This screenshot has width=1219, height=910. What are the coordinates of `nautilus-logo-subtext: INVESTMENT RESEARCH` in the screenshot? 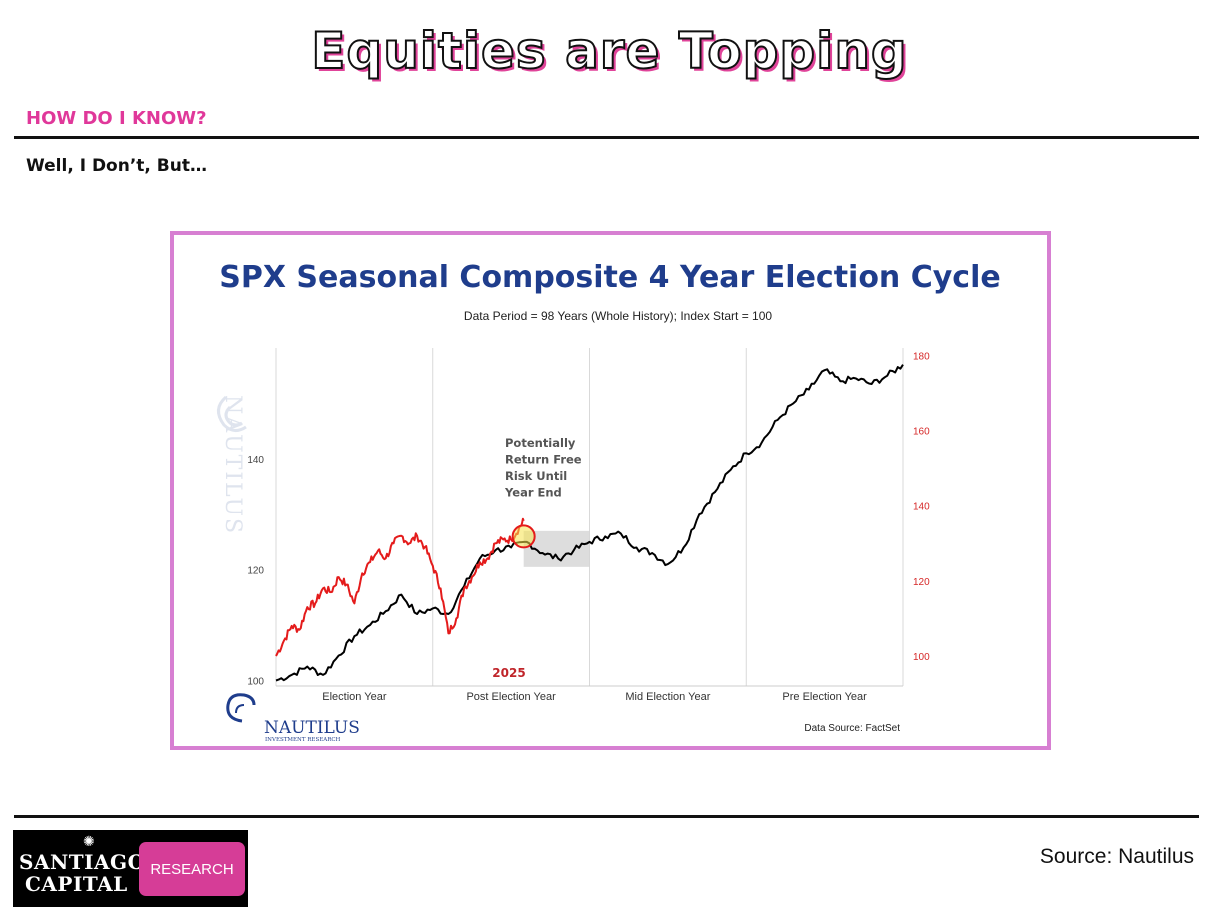 It's located at (303, 740).